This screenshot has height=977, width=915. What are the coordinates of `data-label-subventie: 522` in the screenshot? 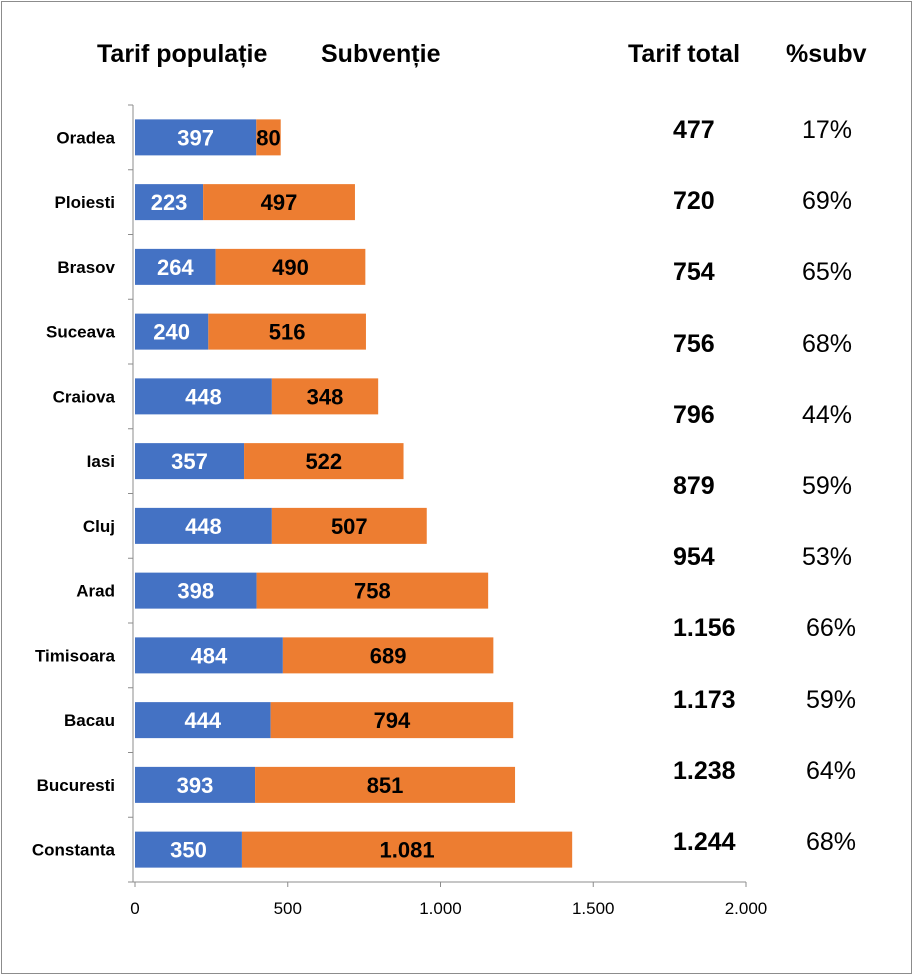 It's located at (323, 461).